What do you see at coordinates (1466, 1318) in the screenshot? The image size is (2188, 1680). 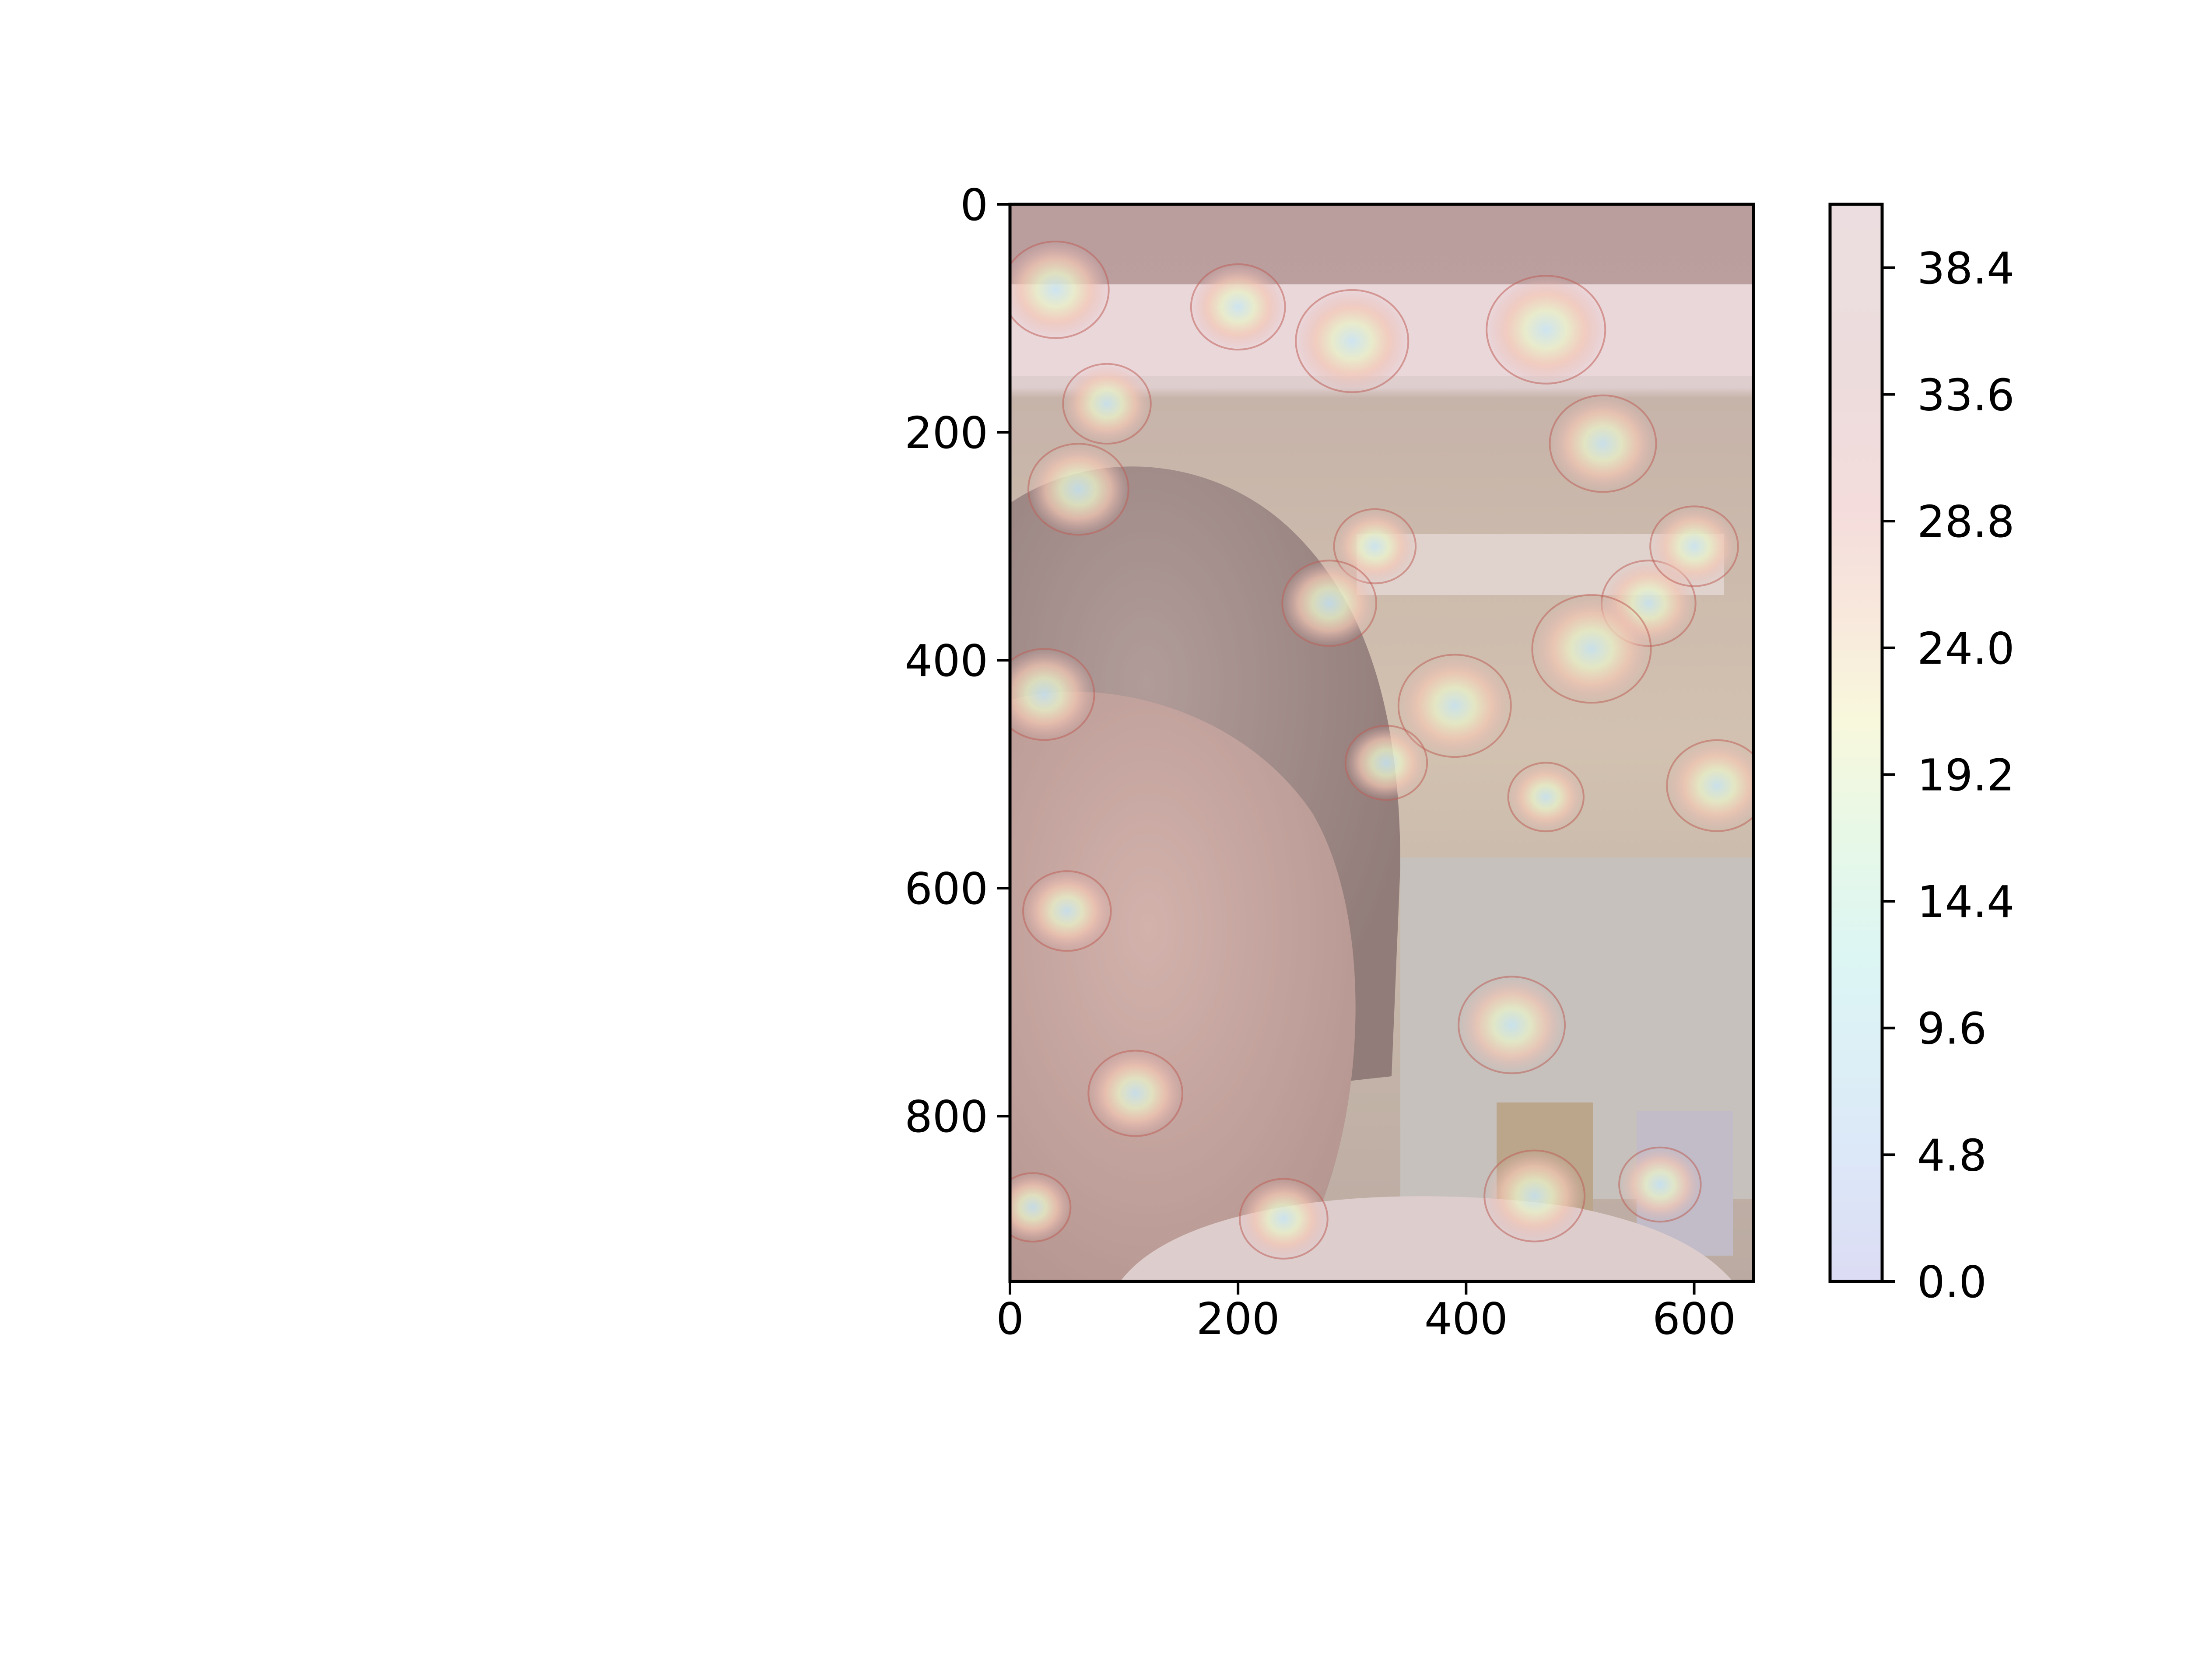 I see `x-tick-label-400: 400` at bounding box center [1466, 1318].